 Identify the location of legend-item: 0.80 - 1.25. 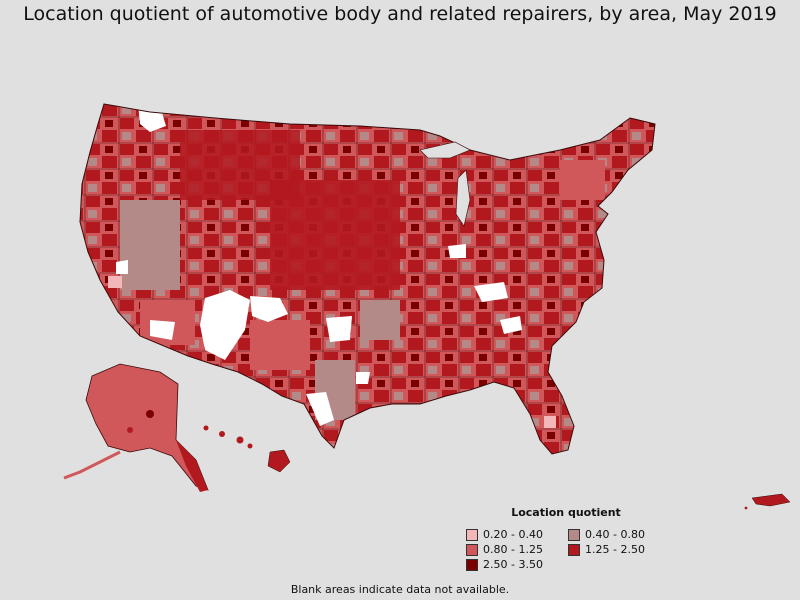
(517, 549).